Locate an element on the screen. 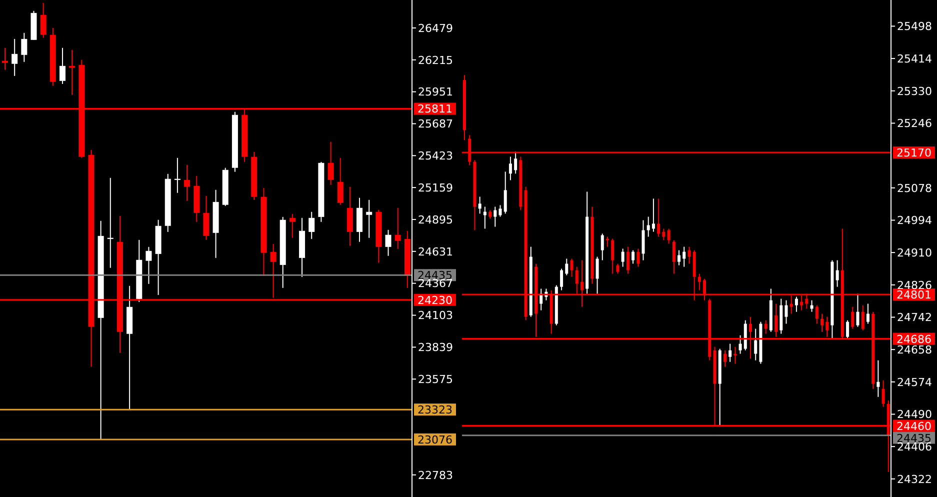 This screenshot has height=497, width=937. y-tick-label: 24658 is located at coordinates (914, 349).